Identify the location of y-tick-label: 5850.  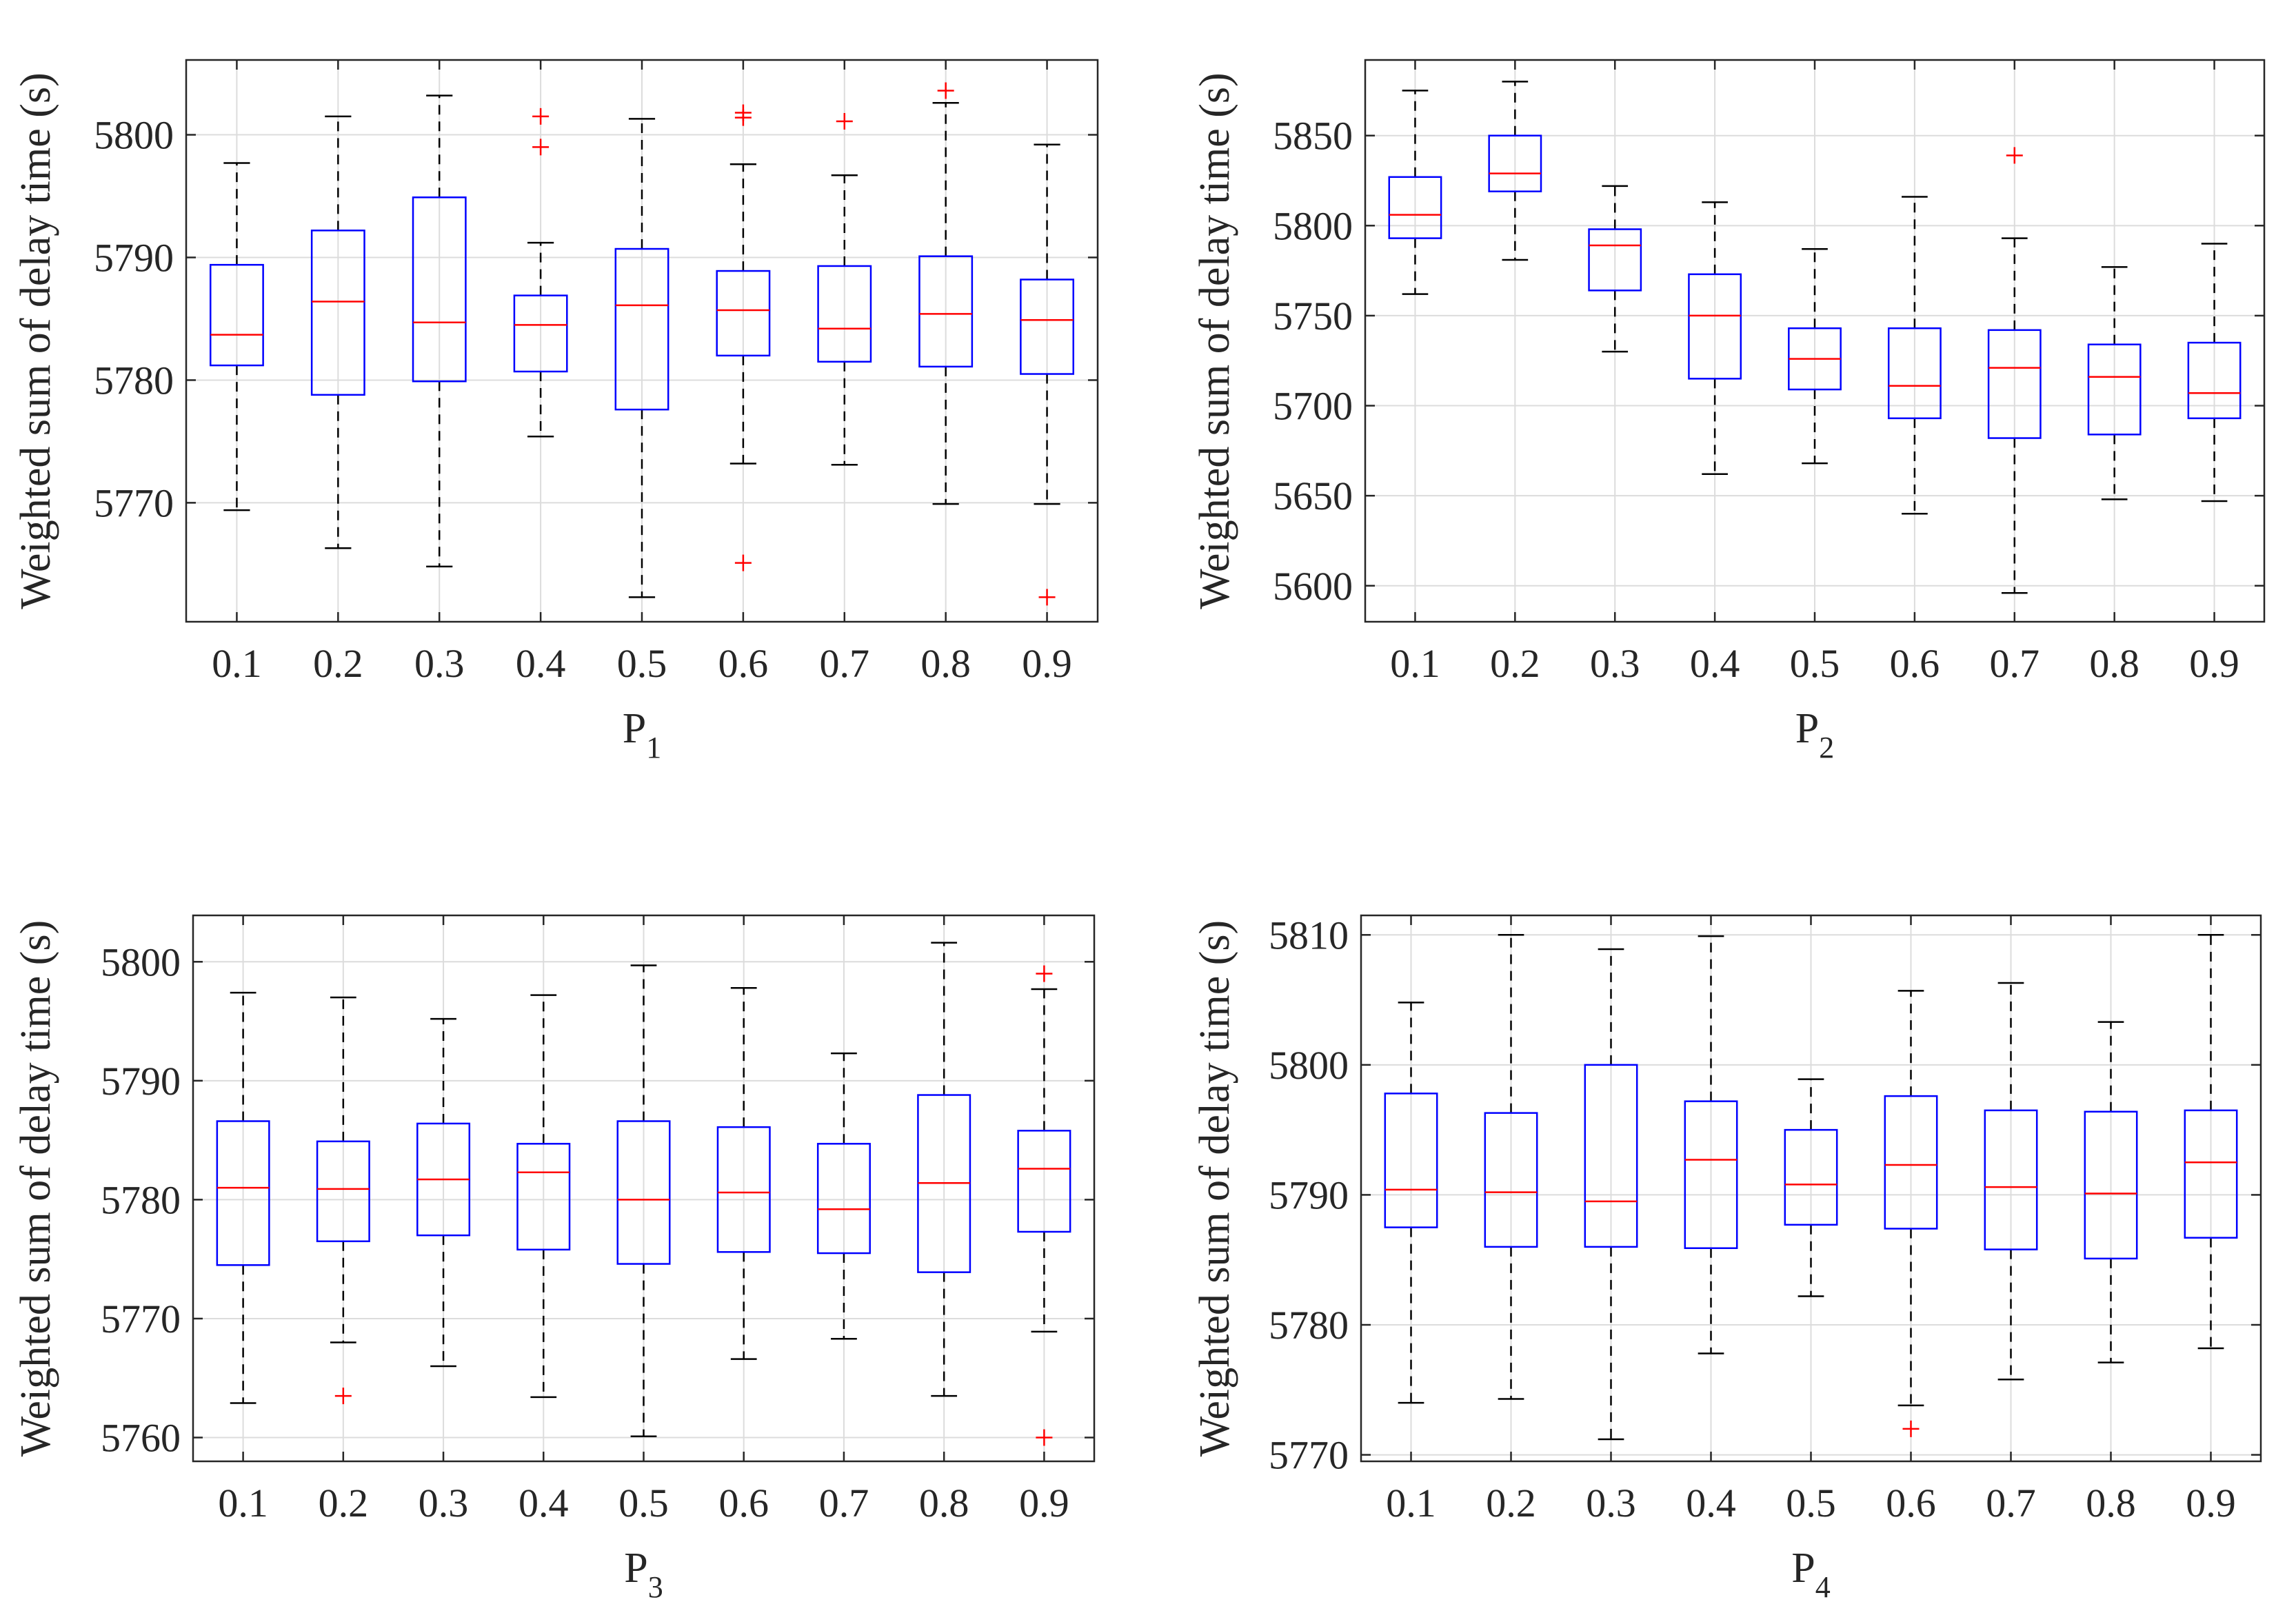
(1313, 136).